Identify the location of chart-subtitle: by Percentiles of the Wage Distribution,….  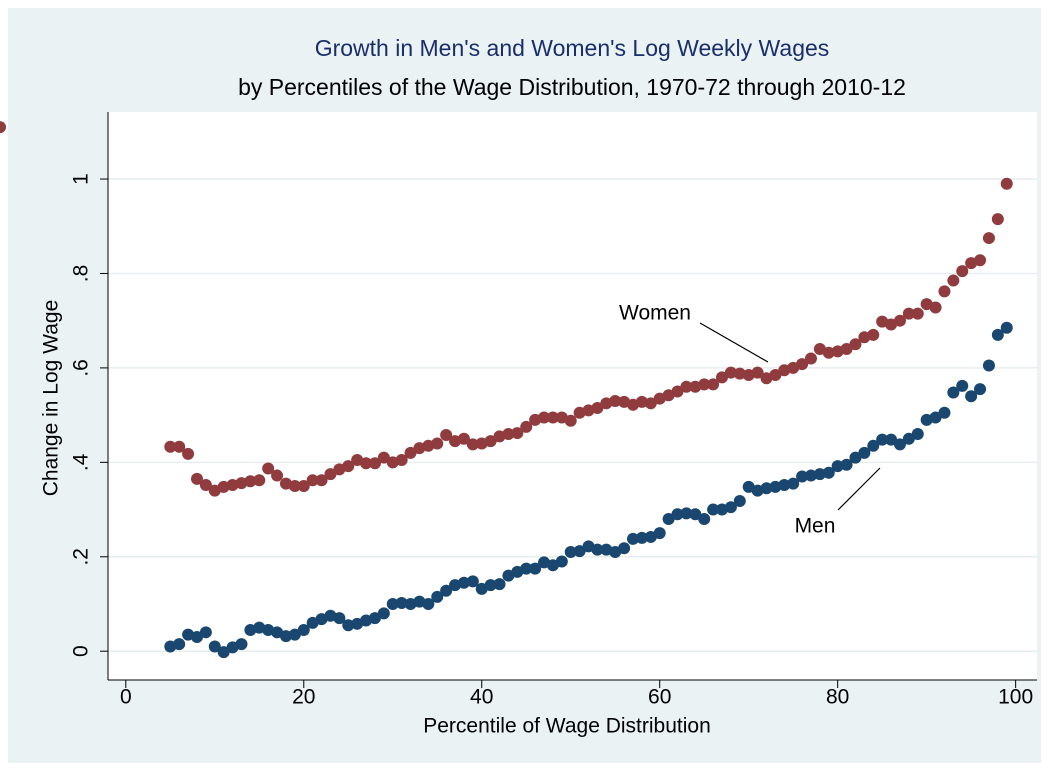
(572, 87).